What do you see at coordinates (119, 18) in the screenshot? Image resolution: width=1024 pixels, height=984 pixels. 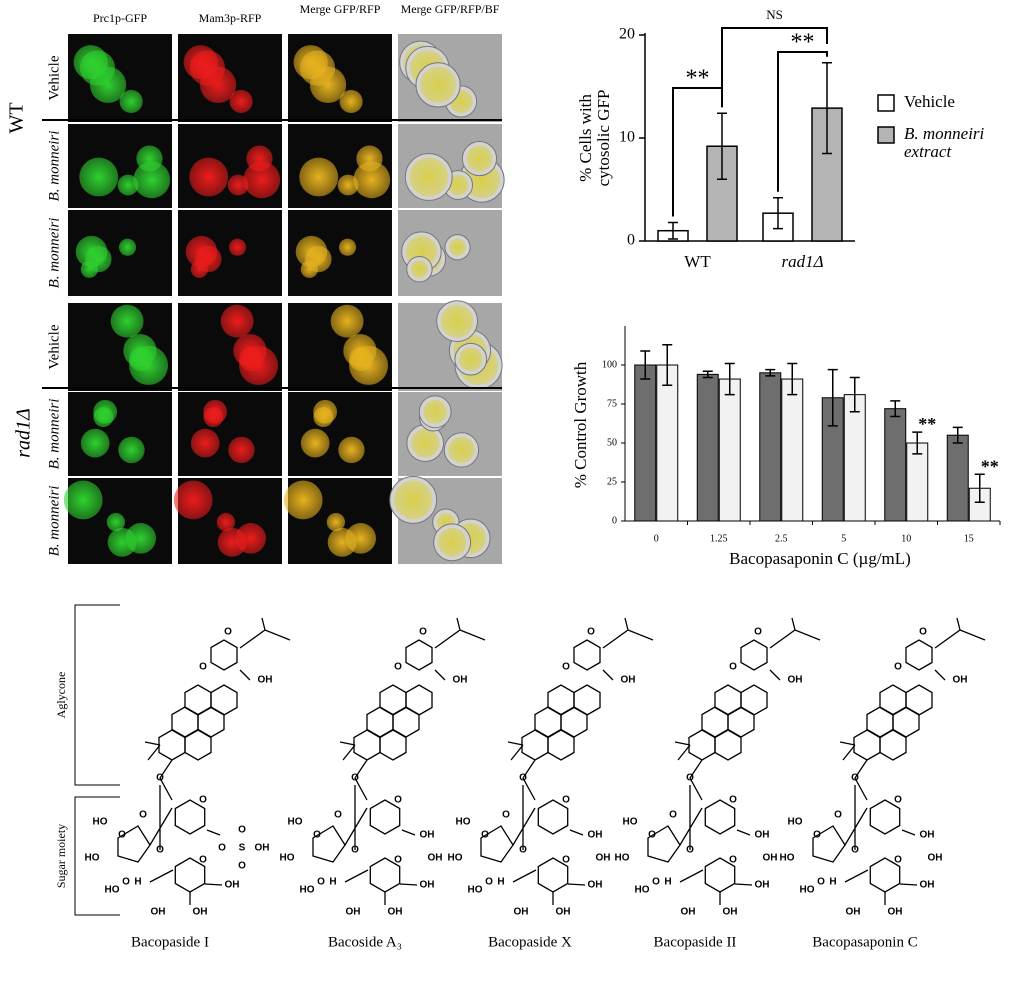 I see `column-header: Prc1p-GFP` at bounding box center [119, 18].